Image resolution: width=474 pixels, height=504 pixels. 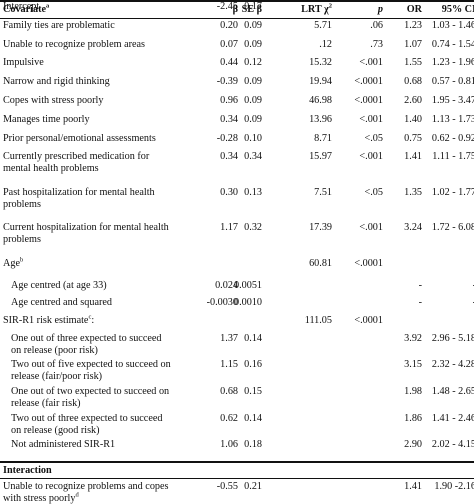 What do you see at coordinates (229, 444) in the screenshot?
I see `beta-cell: 1.06` at bounding box center [229, 444].